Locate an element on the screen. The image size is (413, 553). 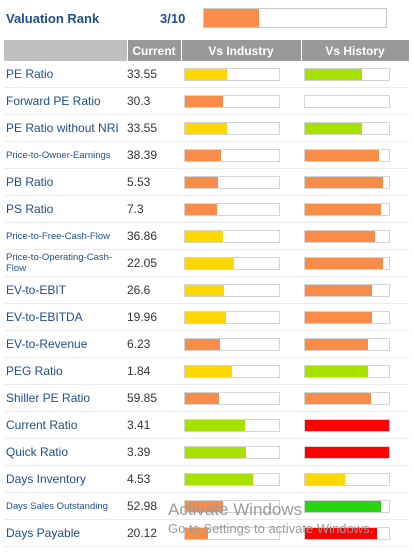
metric-name: Shiller PE Ratio is located at coordinates (65, 398).